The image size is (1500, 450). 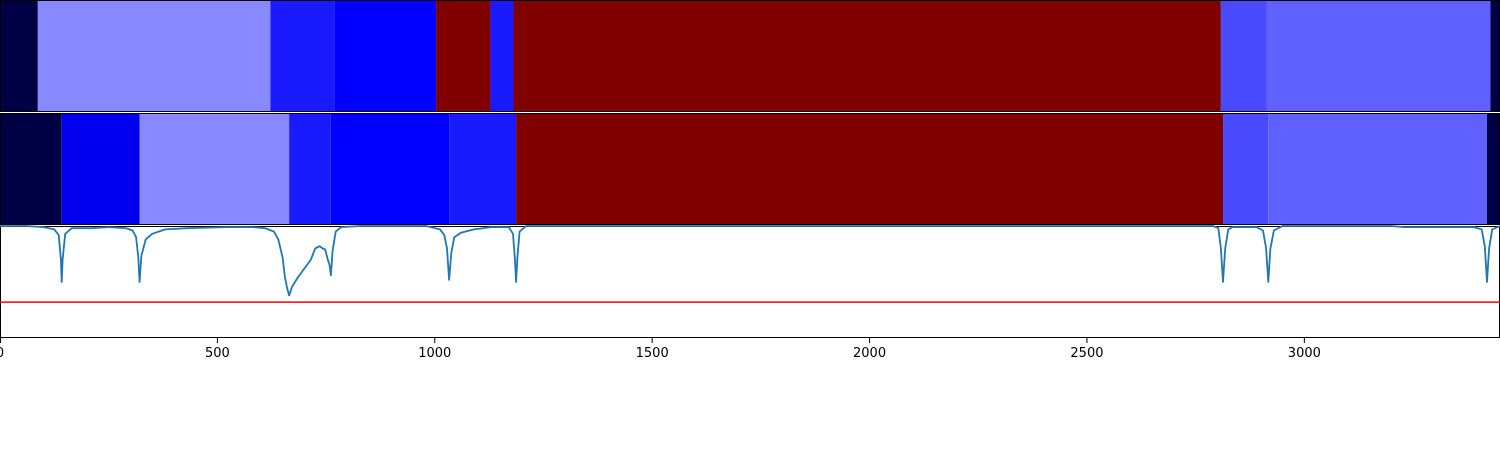 What do you see at coordinates (652, 353) in the screenshot?
I see `x-tick-label-1500: 1500` at bounding box center [652, 353].